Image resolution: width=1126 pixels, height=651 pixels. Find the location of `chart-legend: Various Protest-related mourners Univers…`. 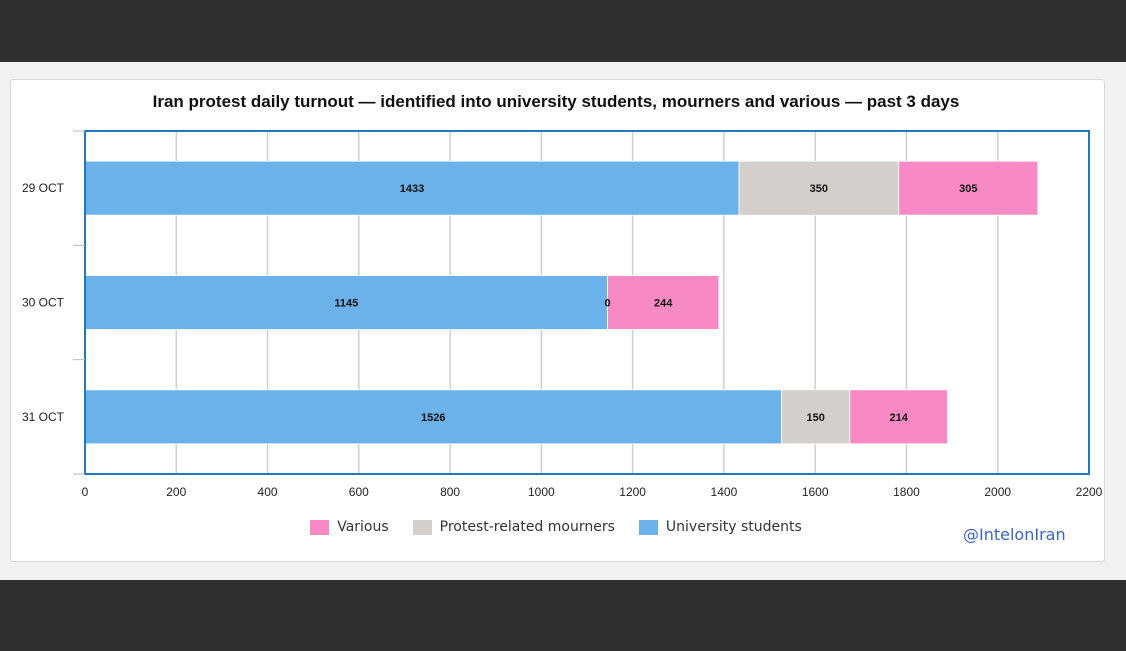

chart-legend: Various Protest-related mourners Univers… is located at coordinates (556, 527).